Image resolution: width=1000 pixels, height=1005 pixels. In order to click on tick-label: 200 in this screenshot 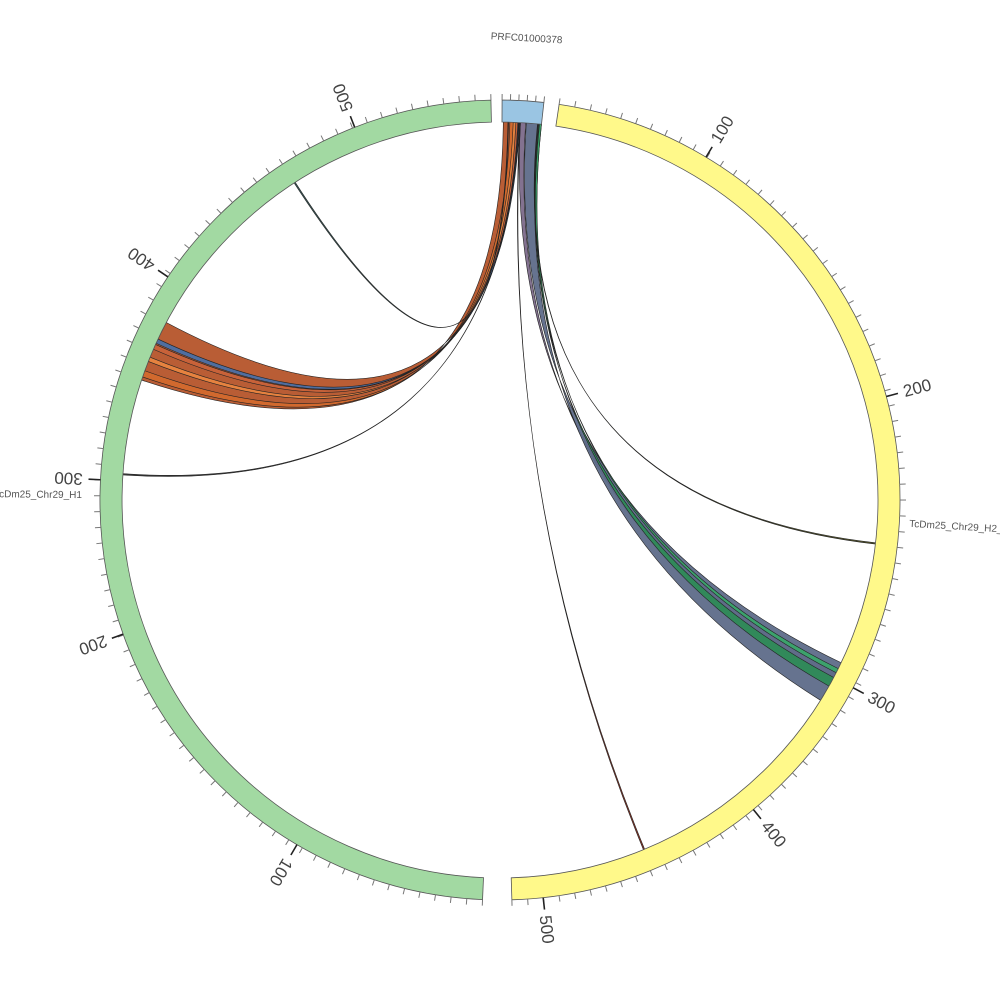, I will do `click(92, 644)`.